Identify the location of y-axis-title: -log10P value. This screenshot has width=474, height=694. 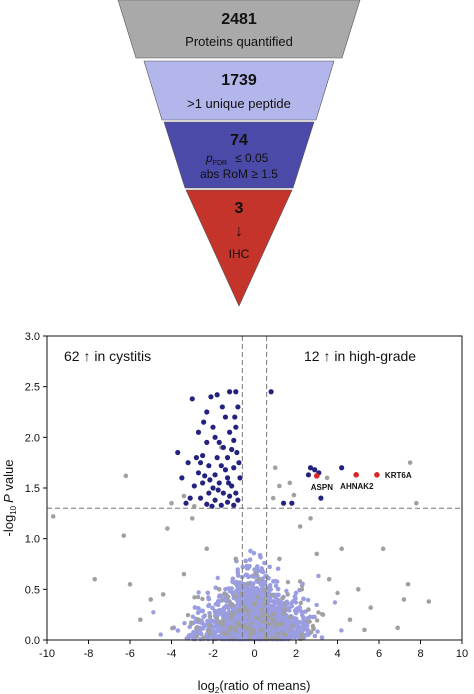
(9, 498).